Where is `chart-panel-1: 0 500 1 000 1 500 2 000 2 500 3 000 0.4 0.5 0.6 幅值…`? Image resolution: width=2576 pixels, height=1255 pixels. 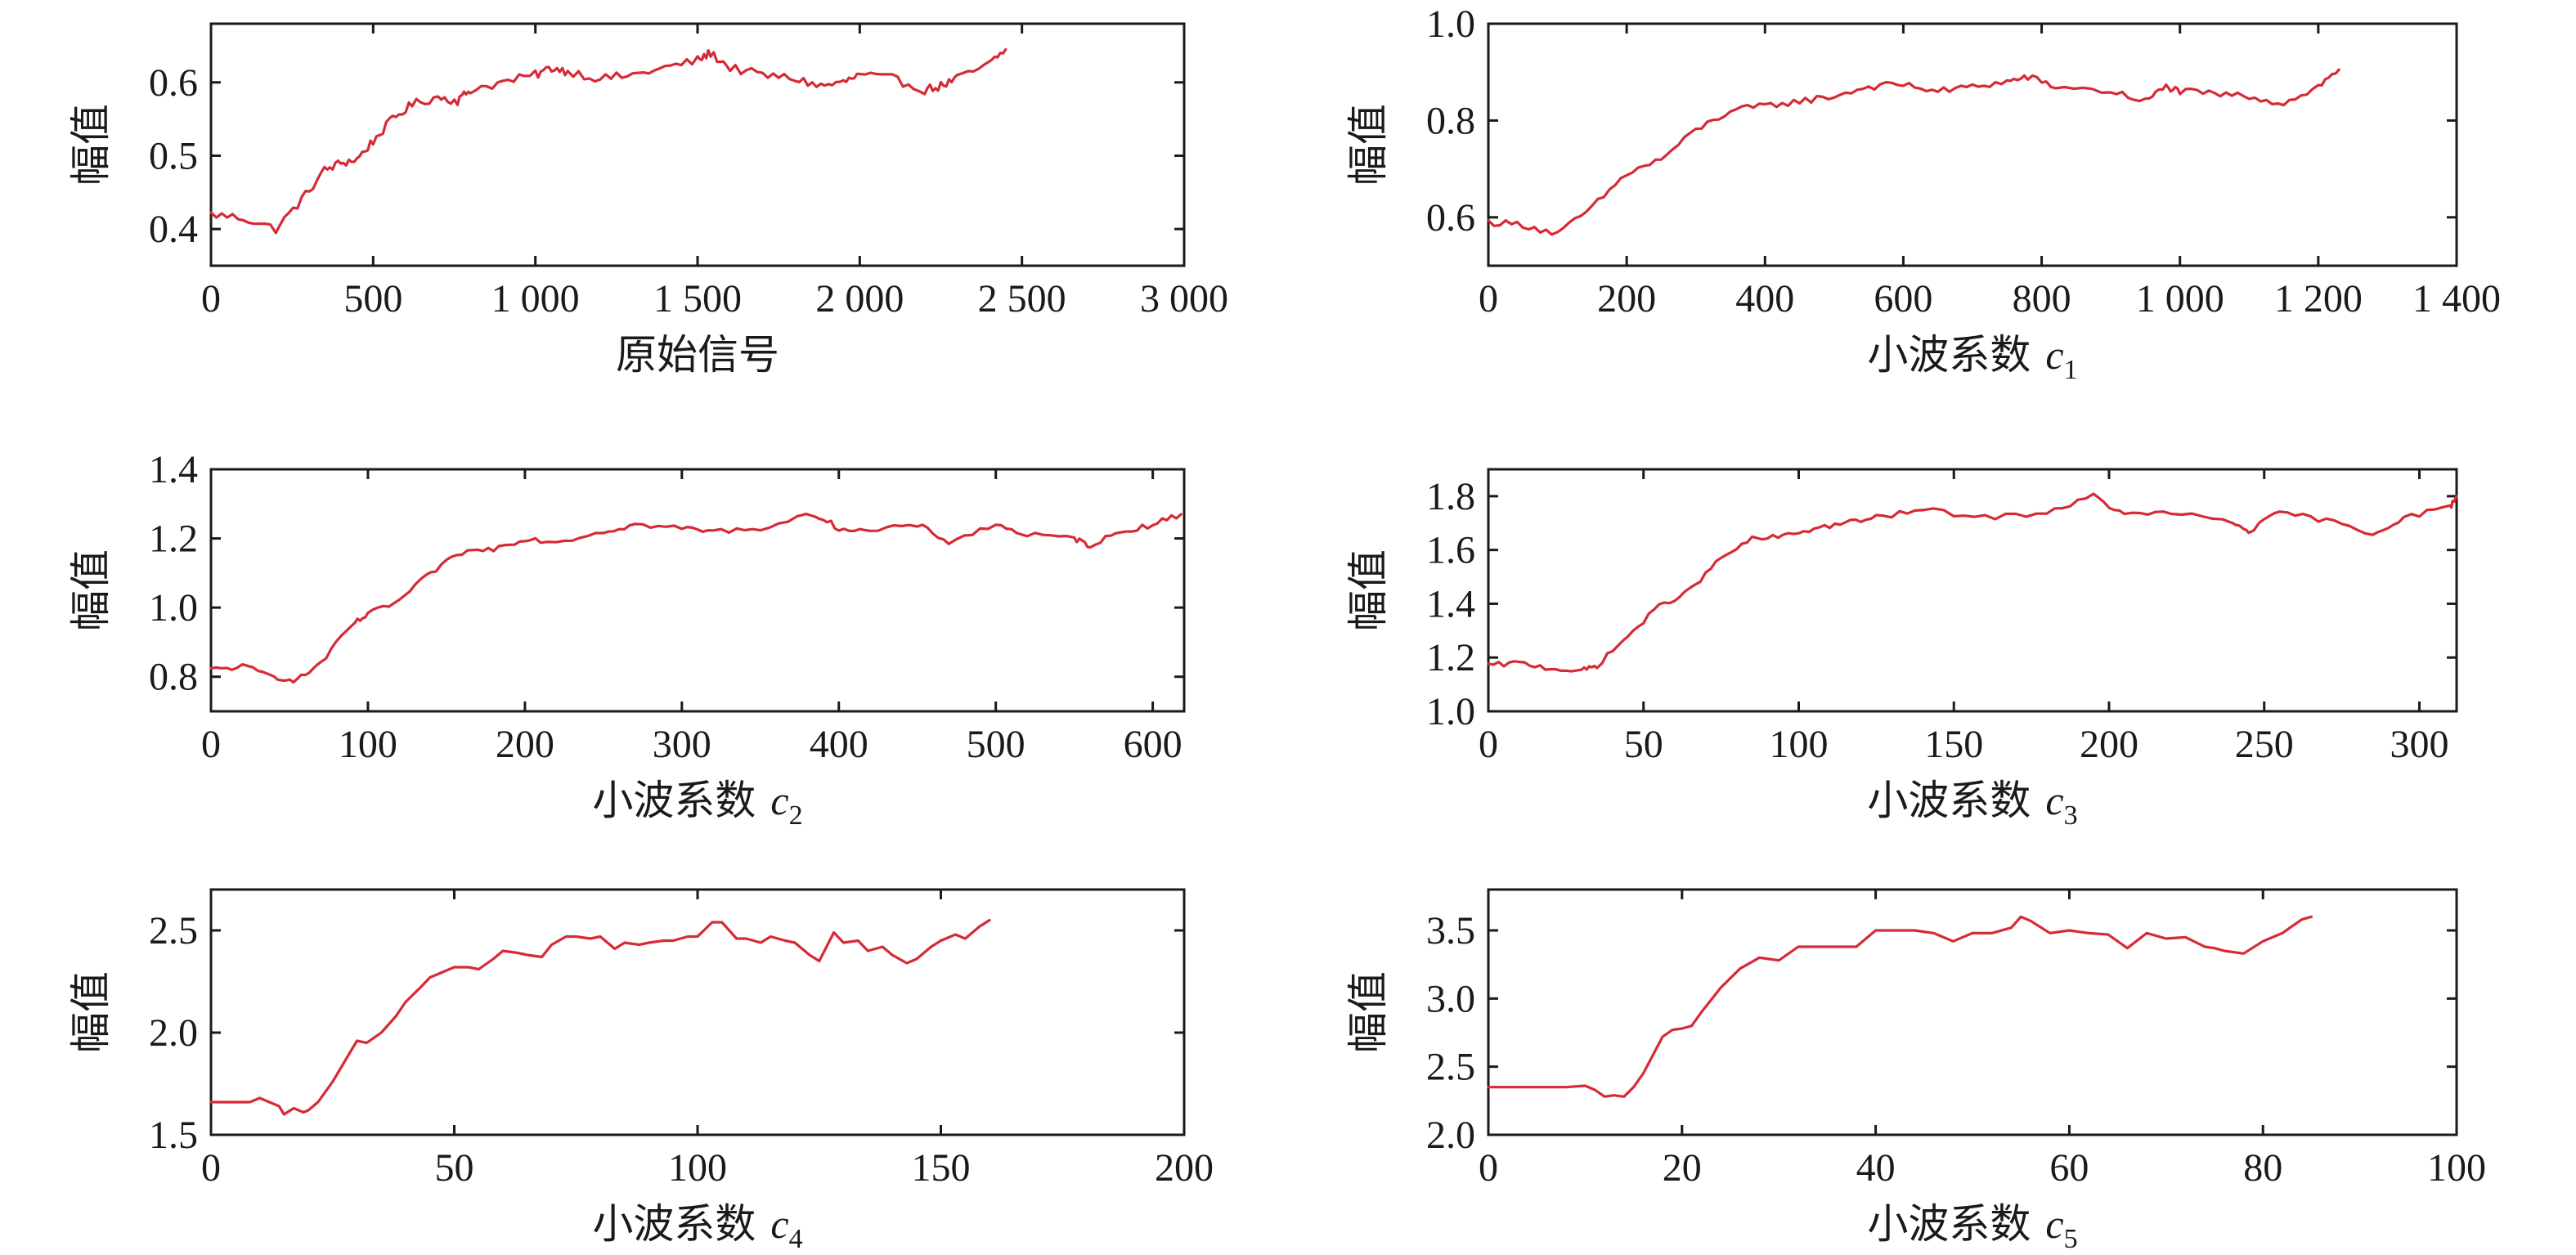
chart-panel-1: 0 500 1 000 1 500 2 000 2 500 3 000 0.4 0.5 0.6 幅值… is located at coordinates (648, 200).